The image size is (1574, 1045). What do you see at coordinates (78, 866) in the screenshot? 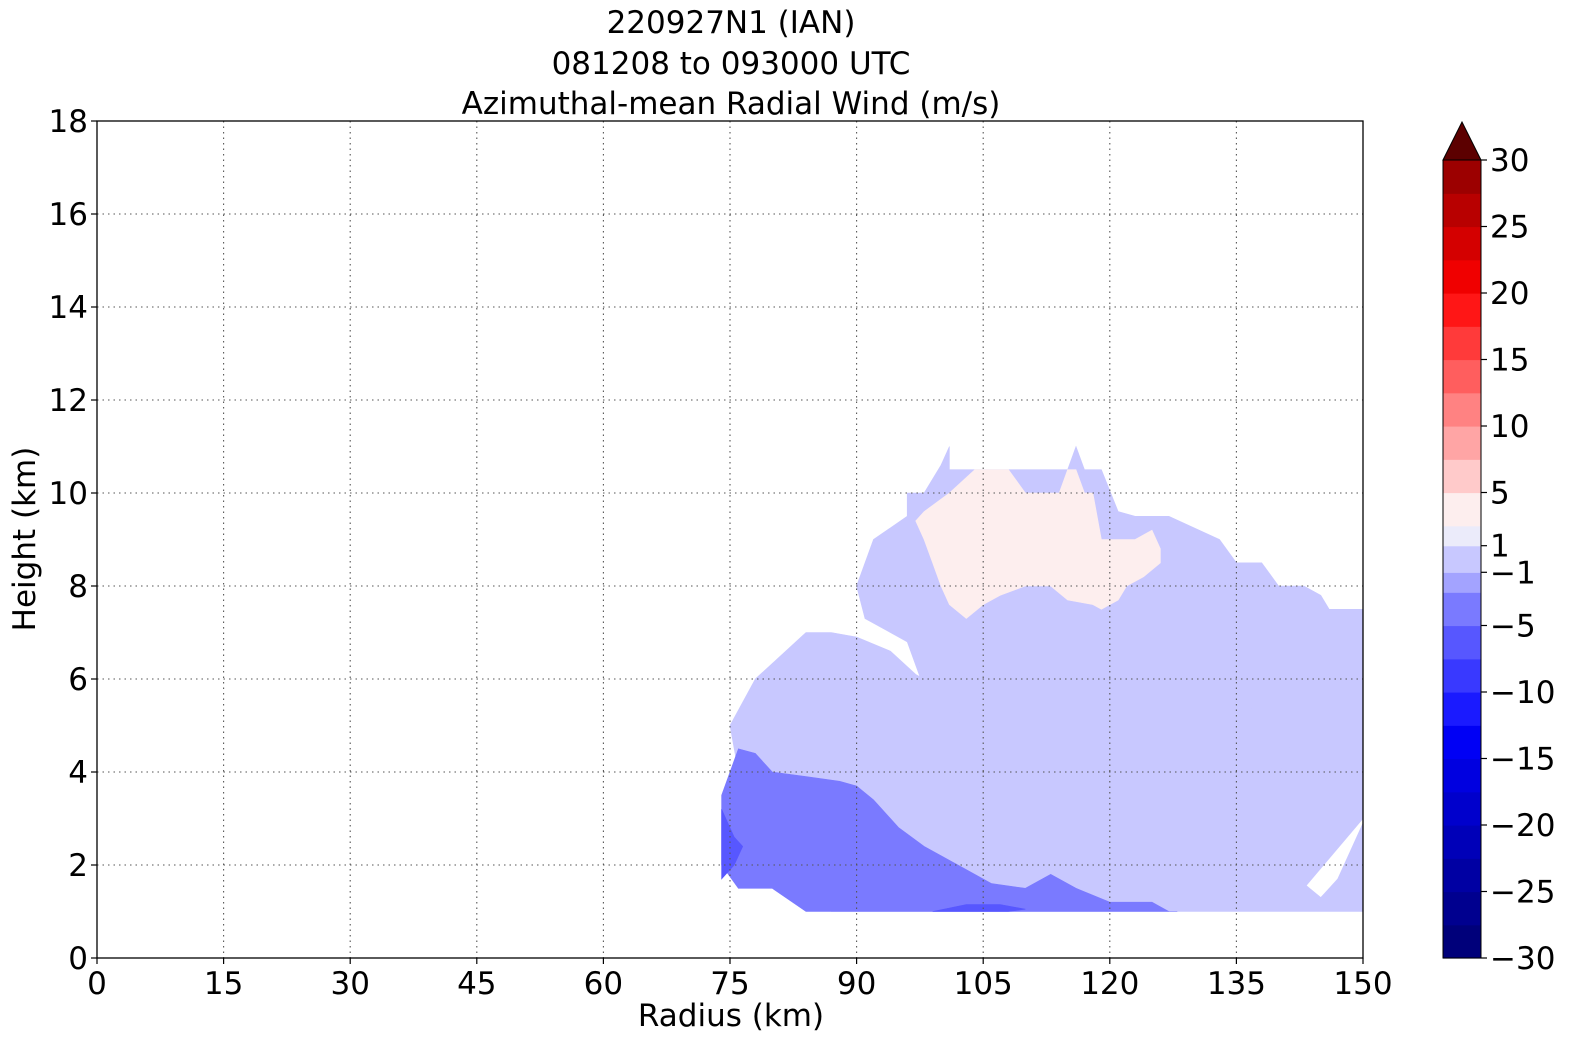
I see `y-tick-label: 2` at bounding box center [78, 866].